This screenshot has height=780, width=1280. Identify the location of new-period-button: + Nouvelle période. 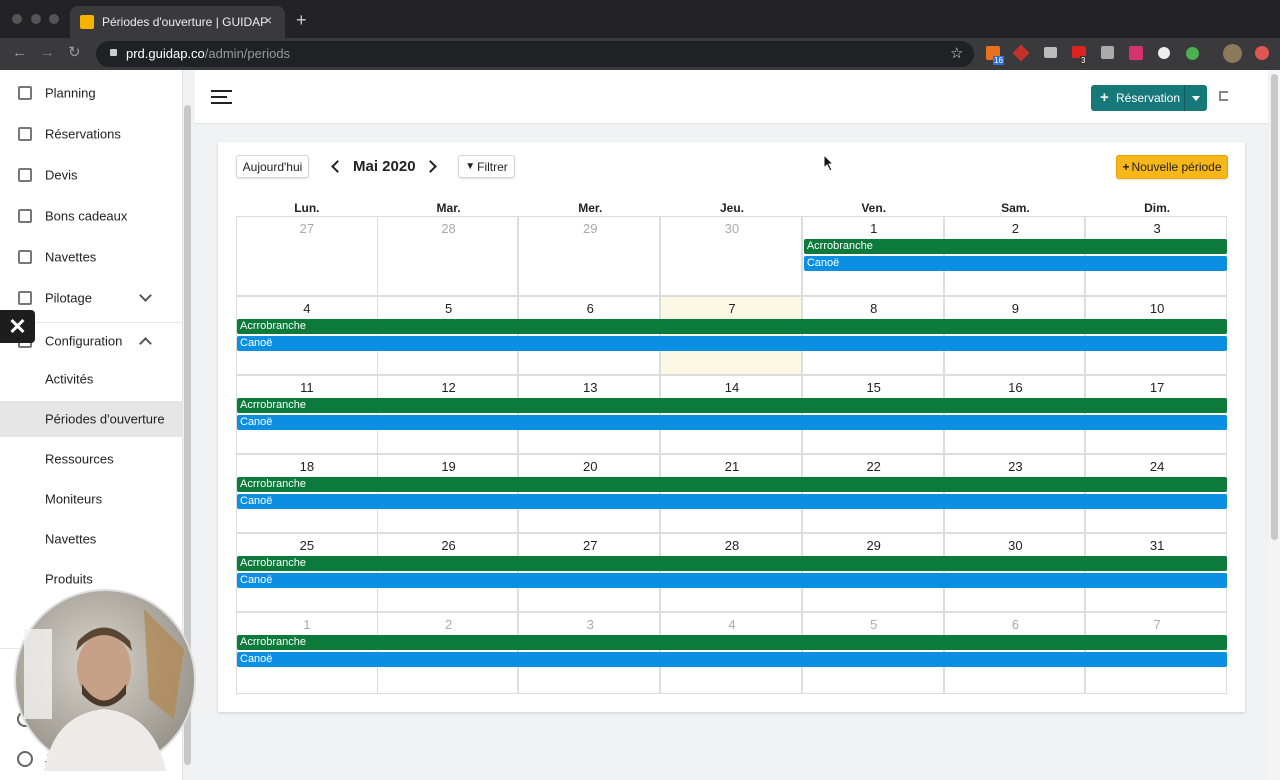
(1172, 167).